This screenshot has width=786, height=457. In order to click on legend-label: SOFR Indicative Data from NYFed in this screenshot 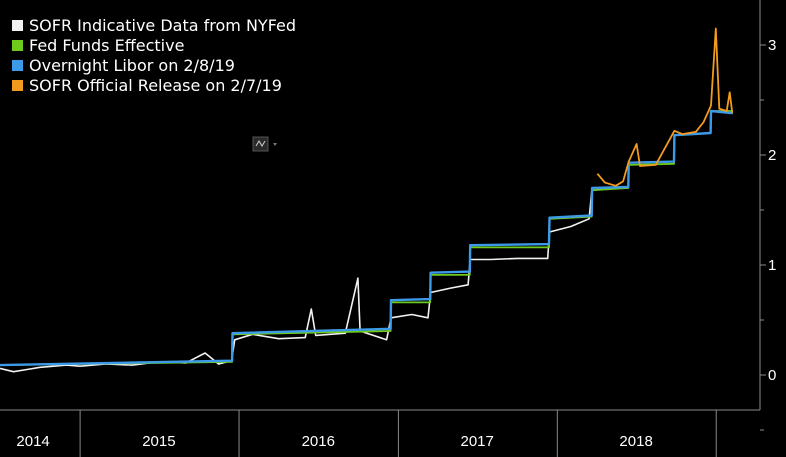, I will do `click(162, 25)`.